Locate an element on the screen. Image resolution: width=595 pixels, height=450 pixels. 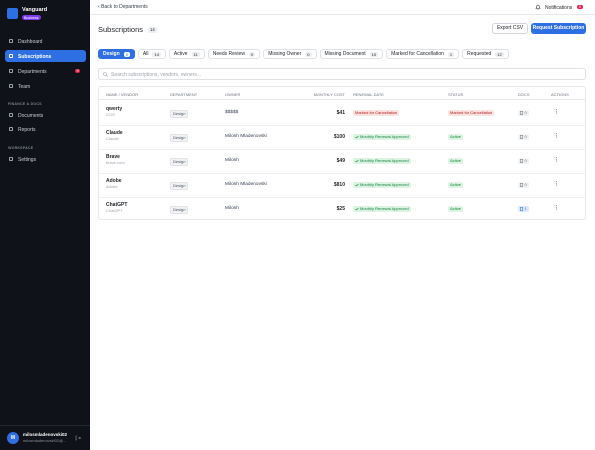
notifications: Notifications is located at coordinates (559, 7).